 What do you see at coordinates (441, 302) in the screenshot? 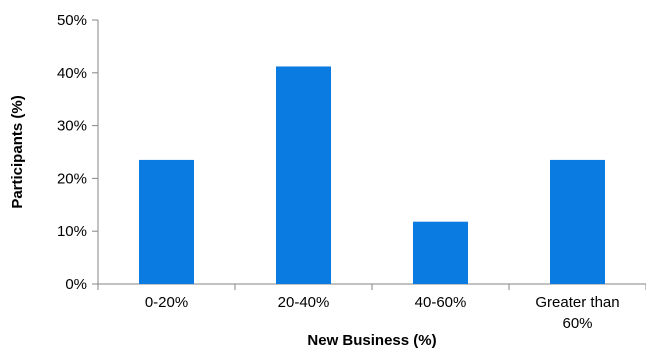
I see `x-tick-label: 40-60%` at bounding box center [441, 302].